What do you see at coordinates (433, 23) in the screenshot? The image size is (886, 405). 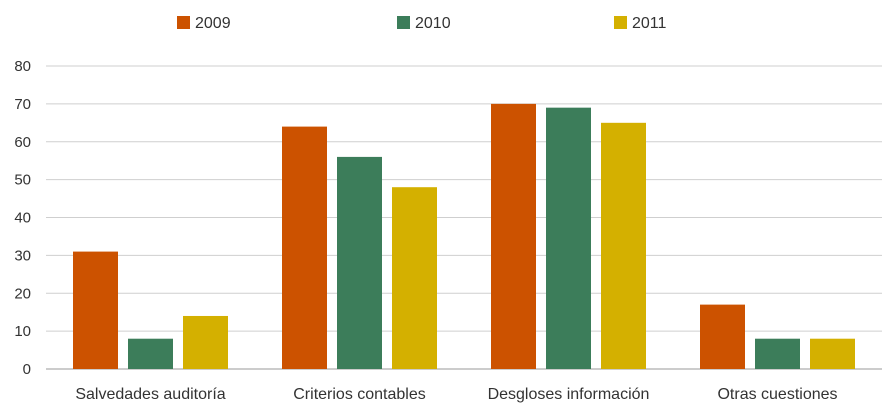 I see `legend-label-2010: 2010` at bounding box center [433, 23].